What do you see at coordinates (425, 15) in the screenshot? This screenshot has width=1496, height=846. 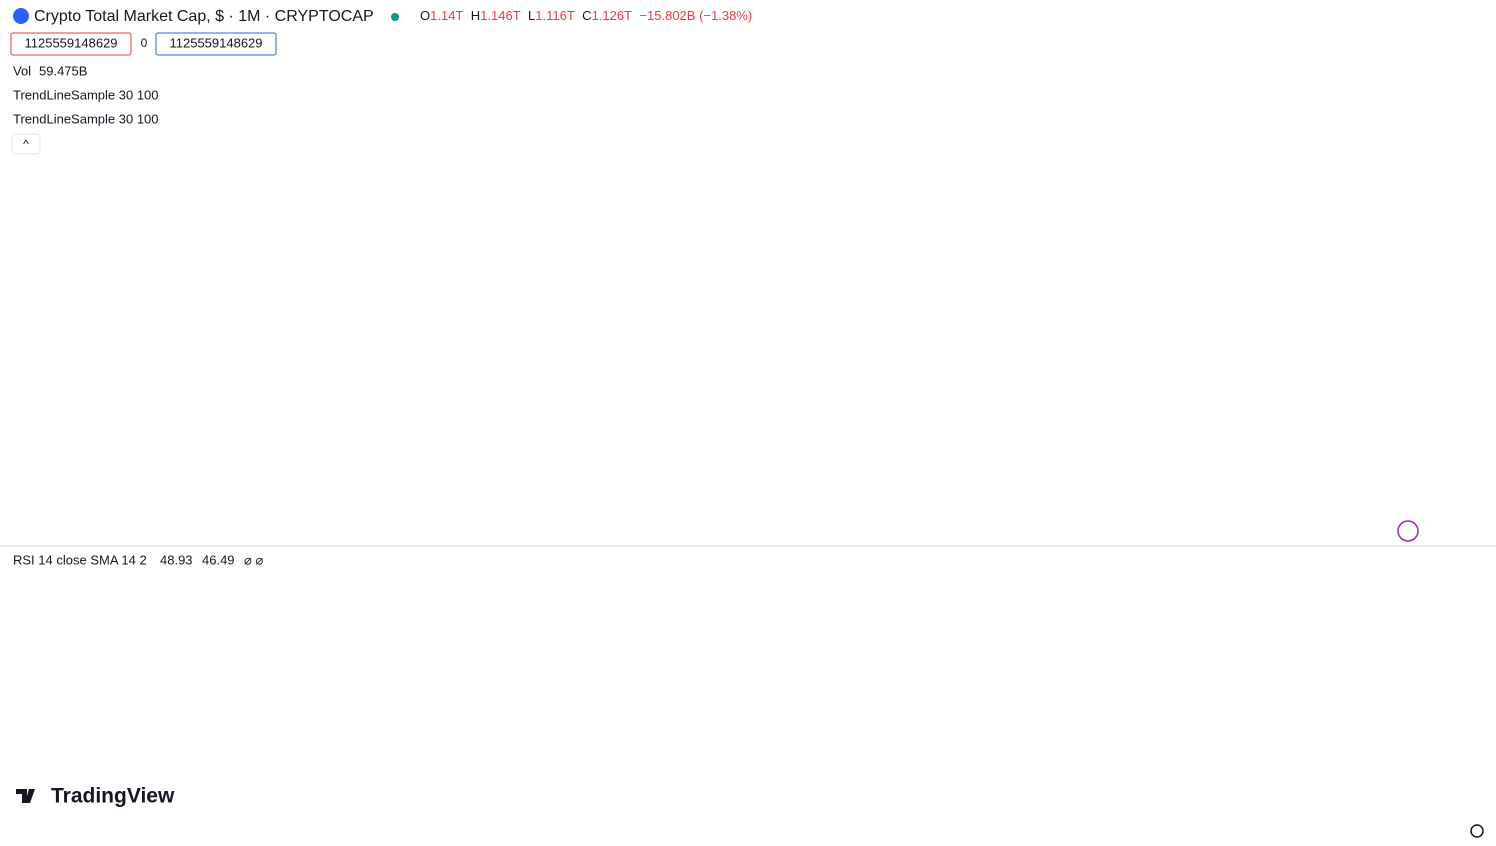 I see `o-label: O` at bounding box center [425, 15].